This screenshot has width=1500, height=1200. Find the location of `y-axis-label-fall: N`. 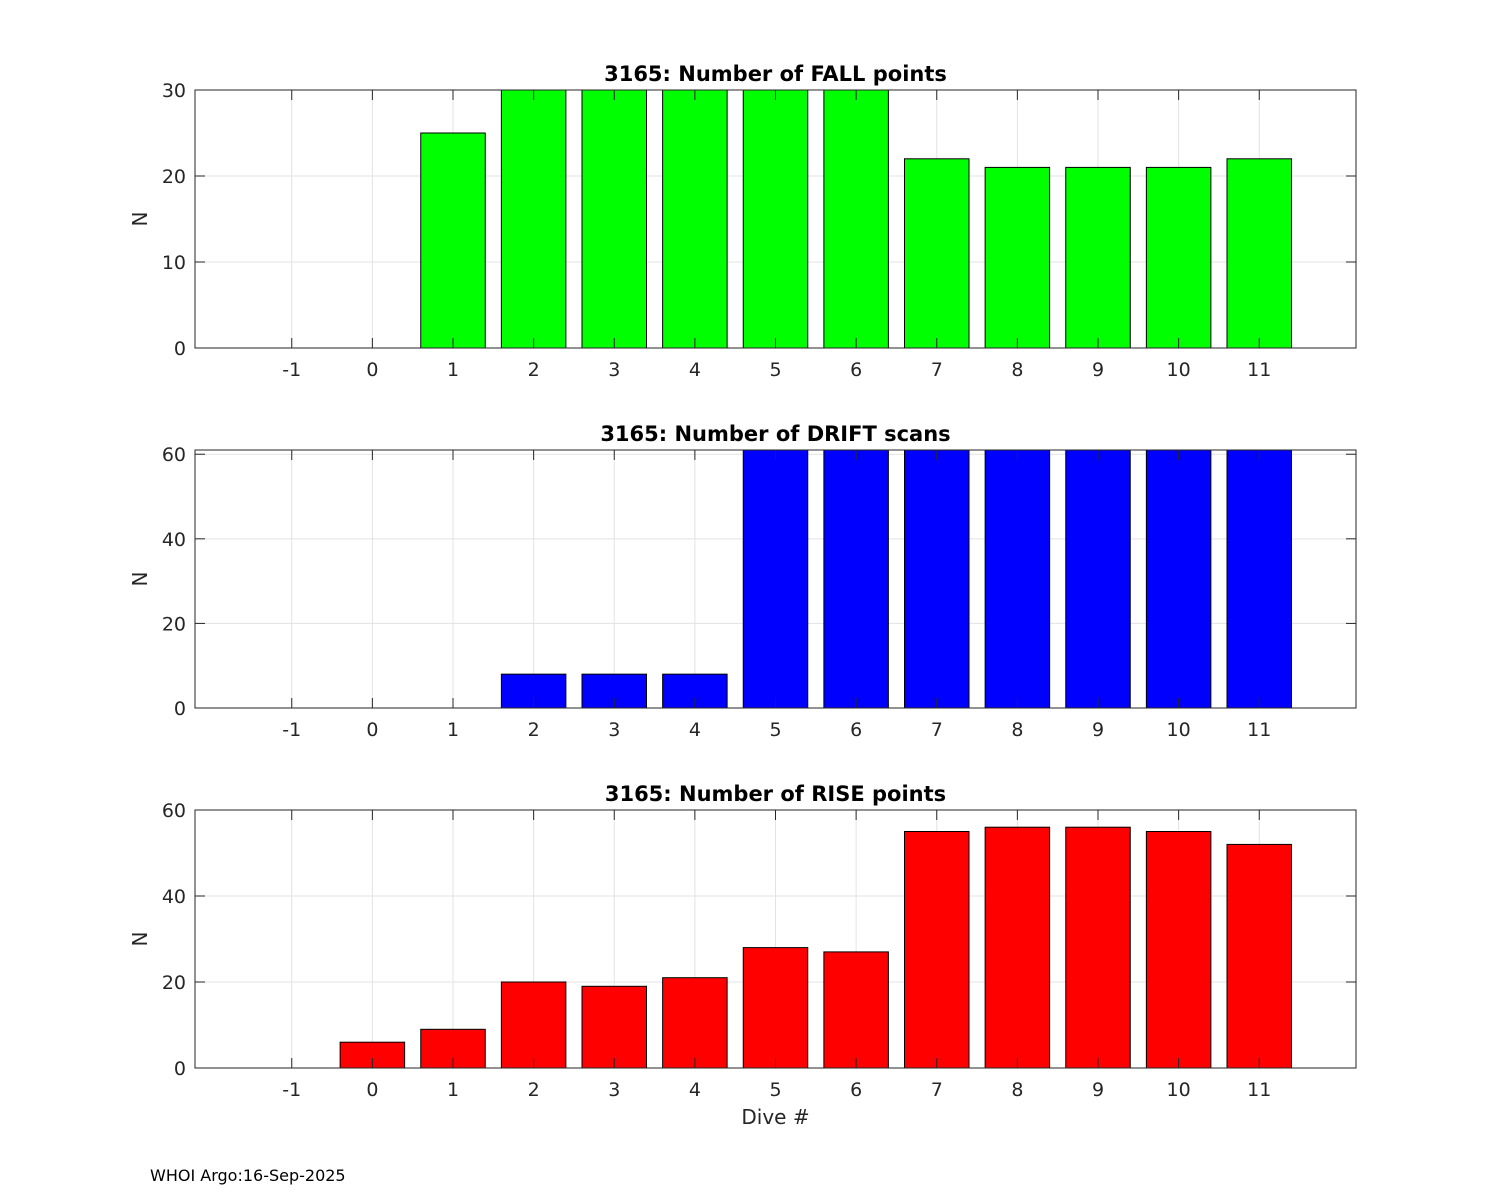

y-axis-label-fall: N is located at coordinates (140, 219).